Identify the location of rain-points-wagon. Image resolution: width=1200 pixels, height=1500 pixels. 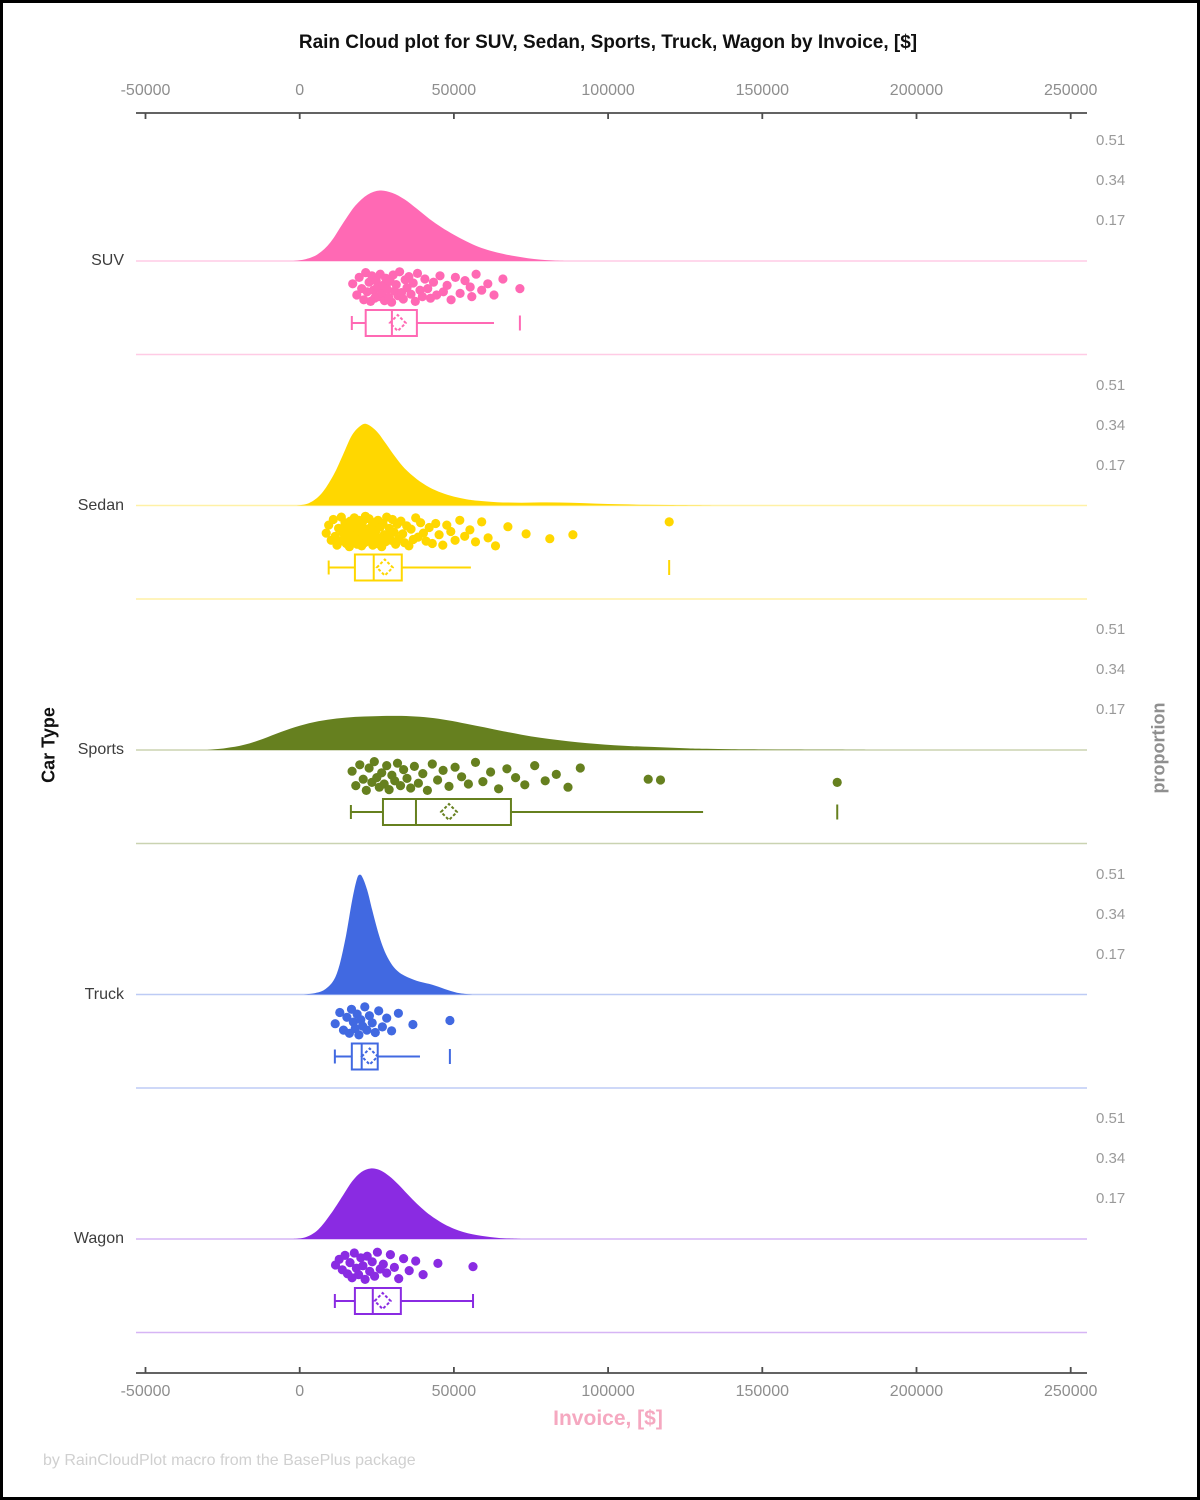
(404, 1265).